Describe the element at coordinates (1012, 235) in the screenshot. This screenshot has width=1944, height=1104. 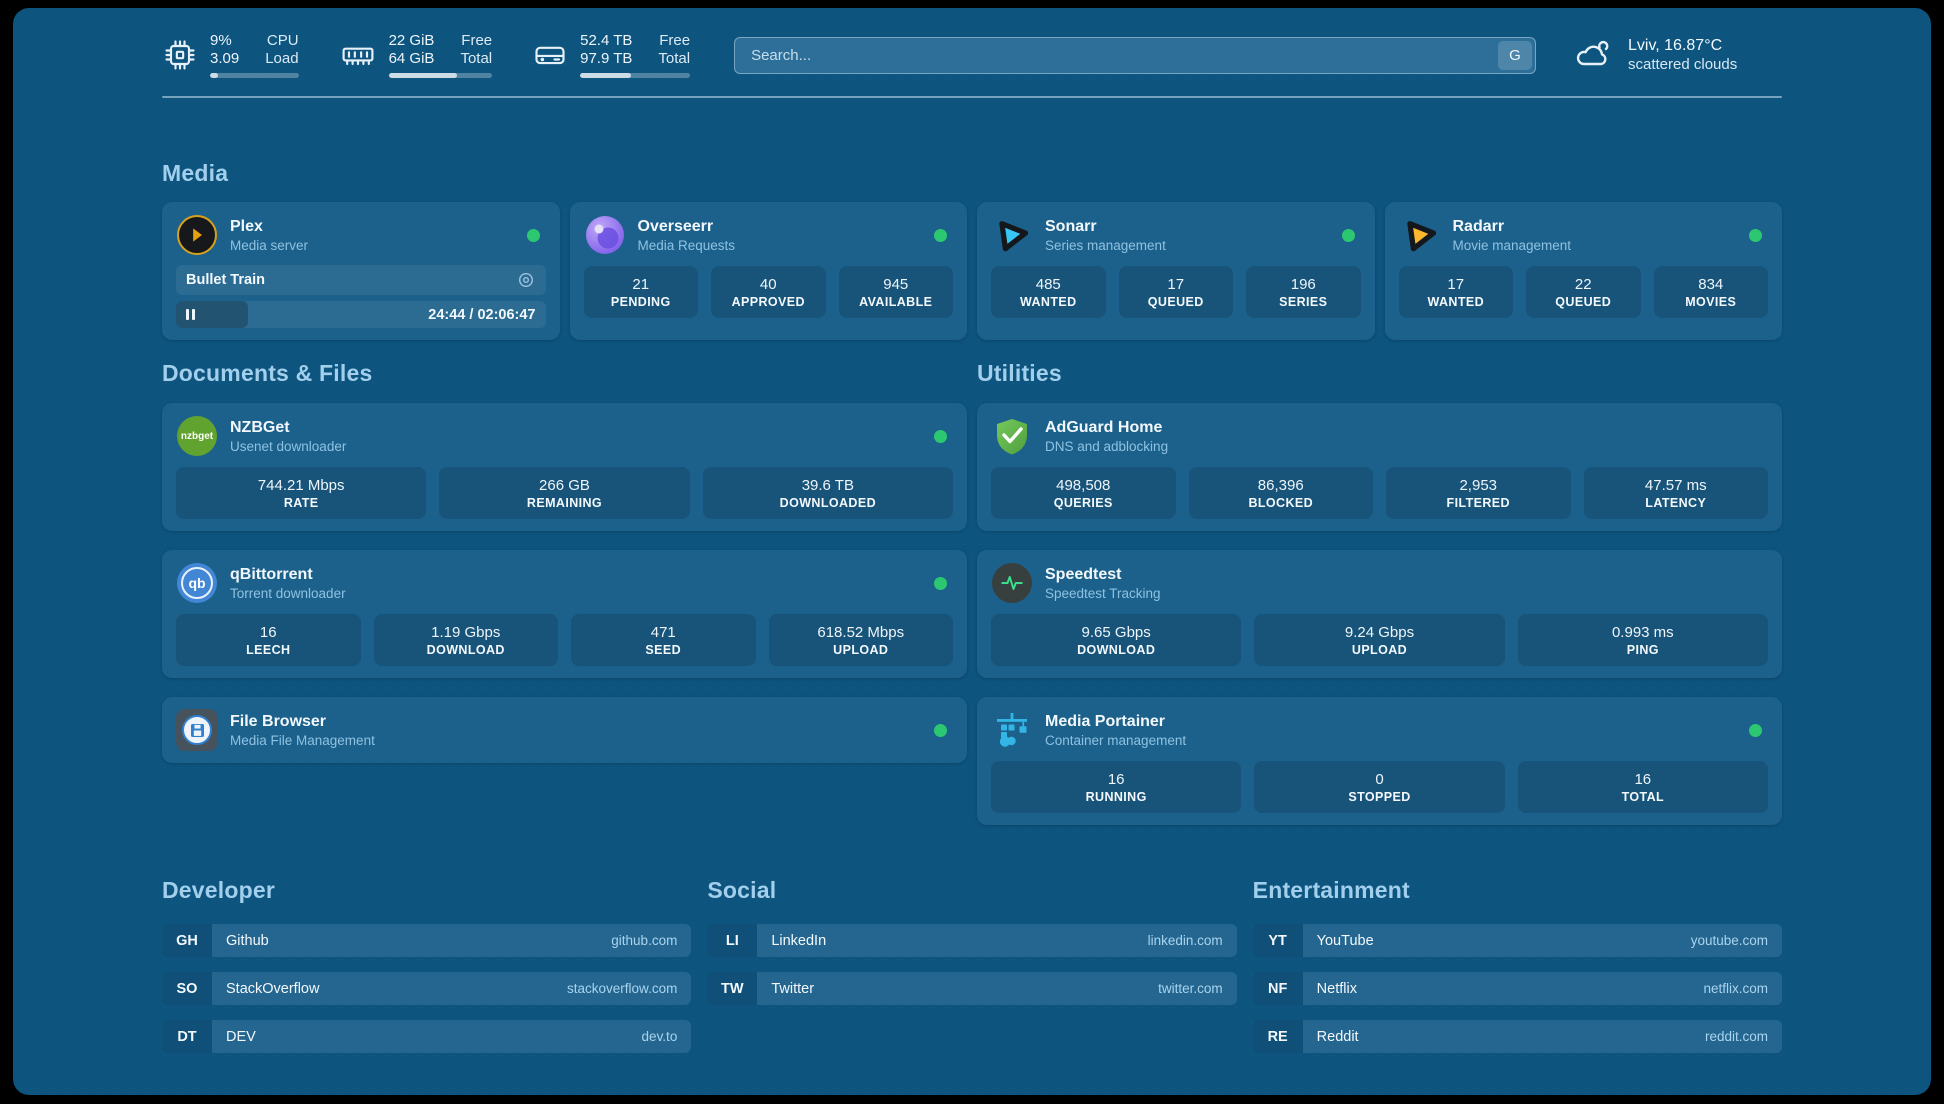
I see `sonarr-icon` at that location.